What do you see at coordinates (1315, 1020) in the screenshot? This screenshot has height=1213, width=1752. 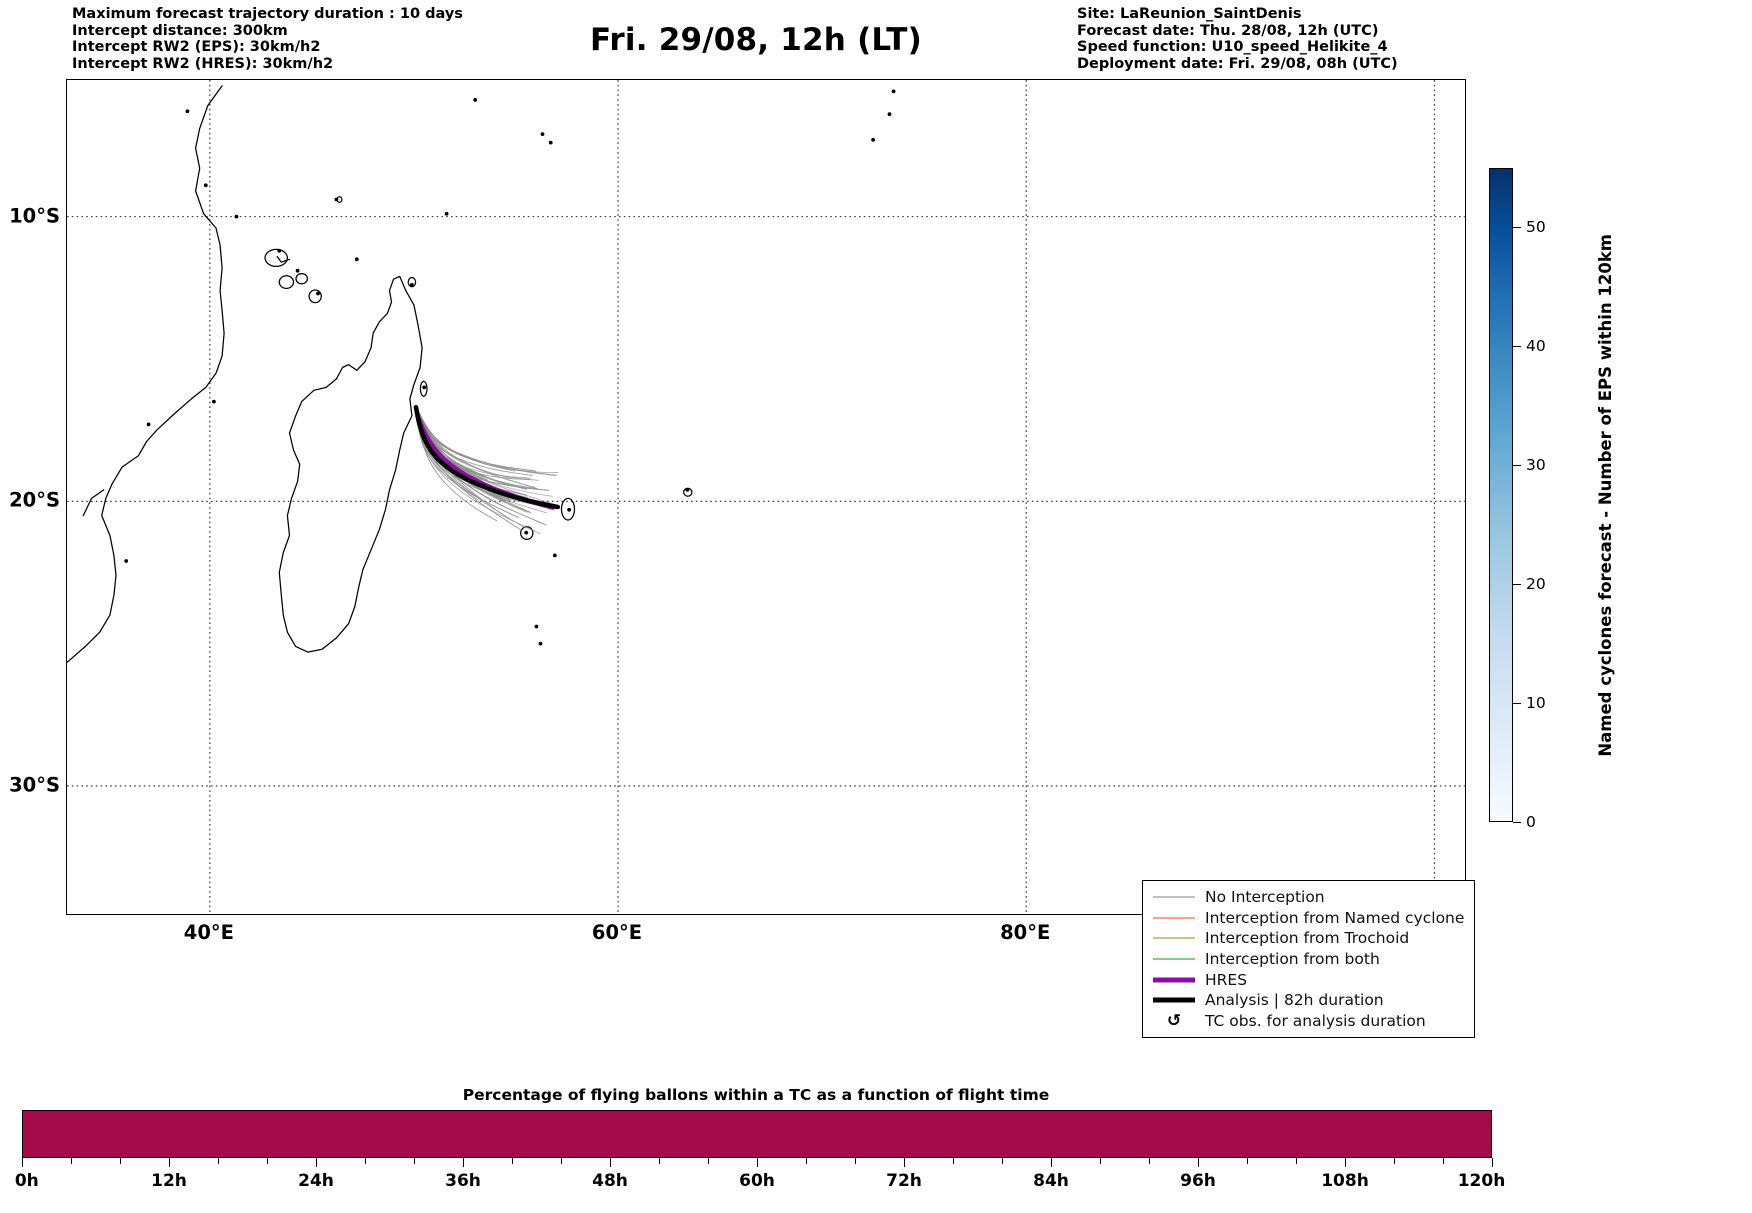 I see `legend-label-tc-obs: TC obs. for analysis duration` at bounding box center [1315, 1020].